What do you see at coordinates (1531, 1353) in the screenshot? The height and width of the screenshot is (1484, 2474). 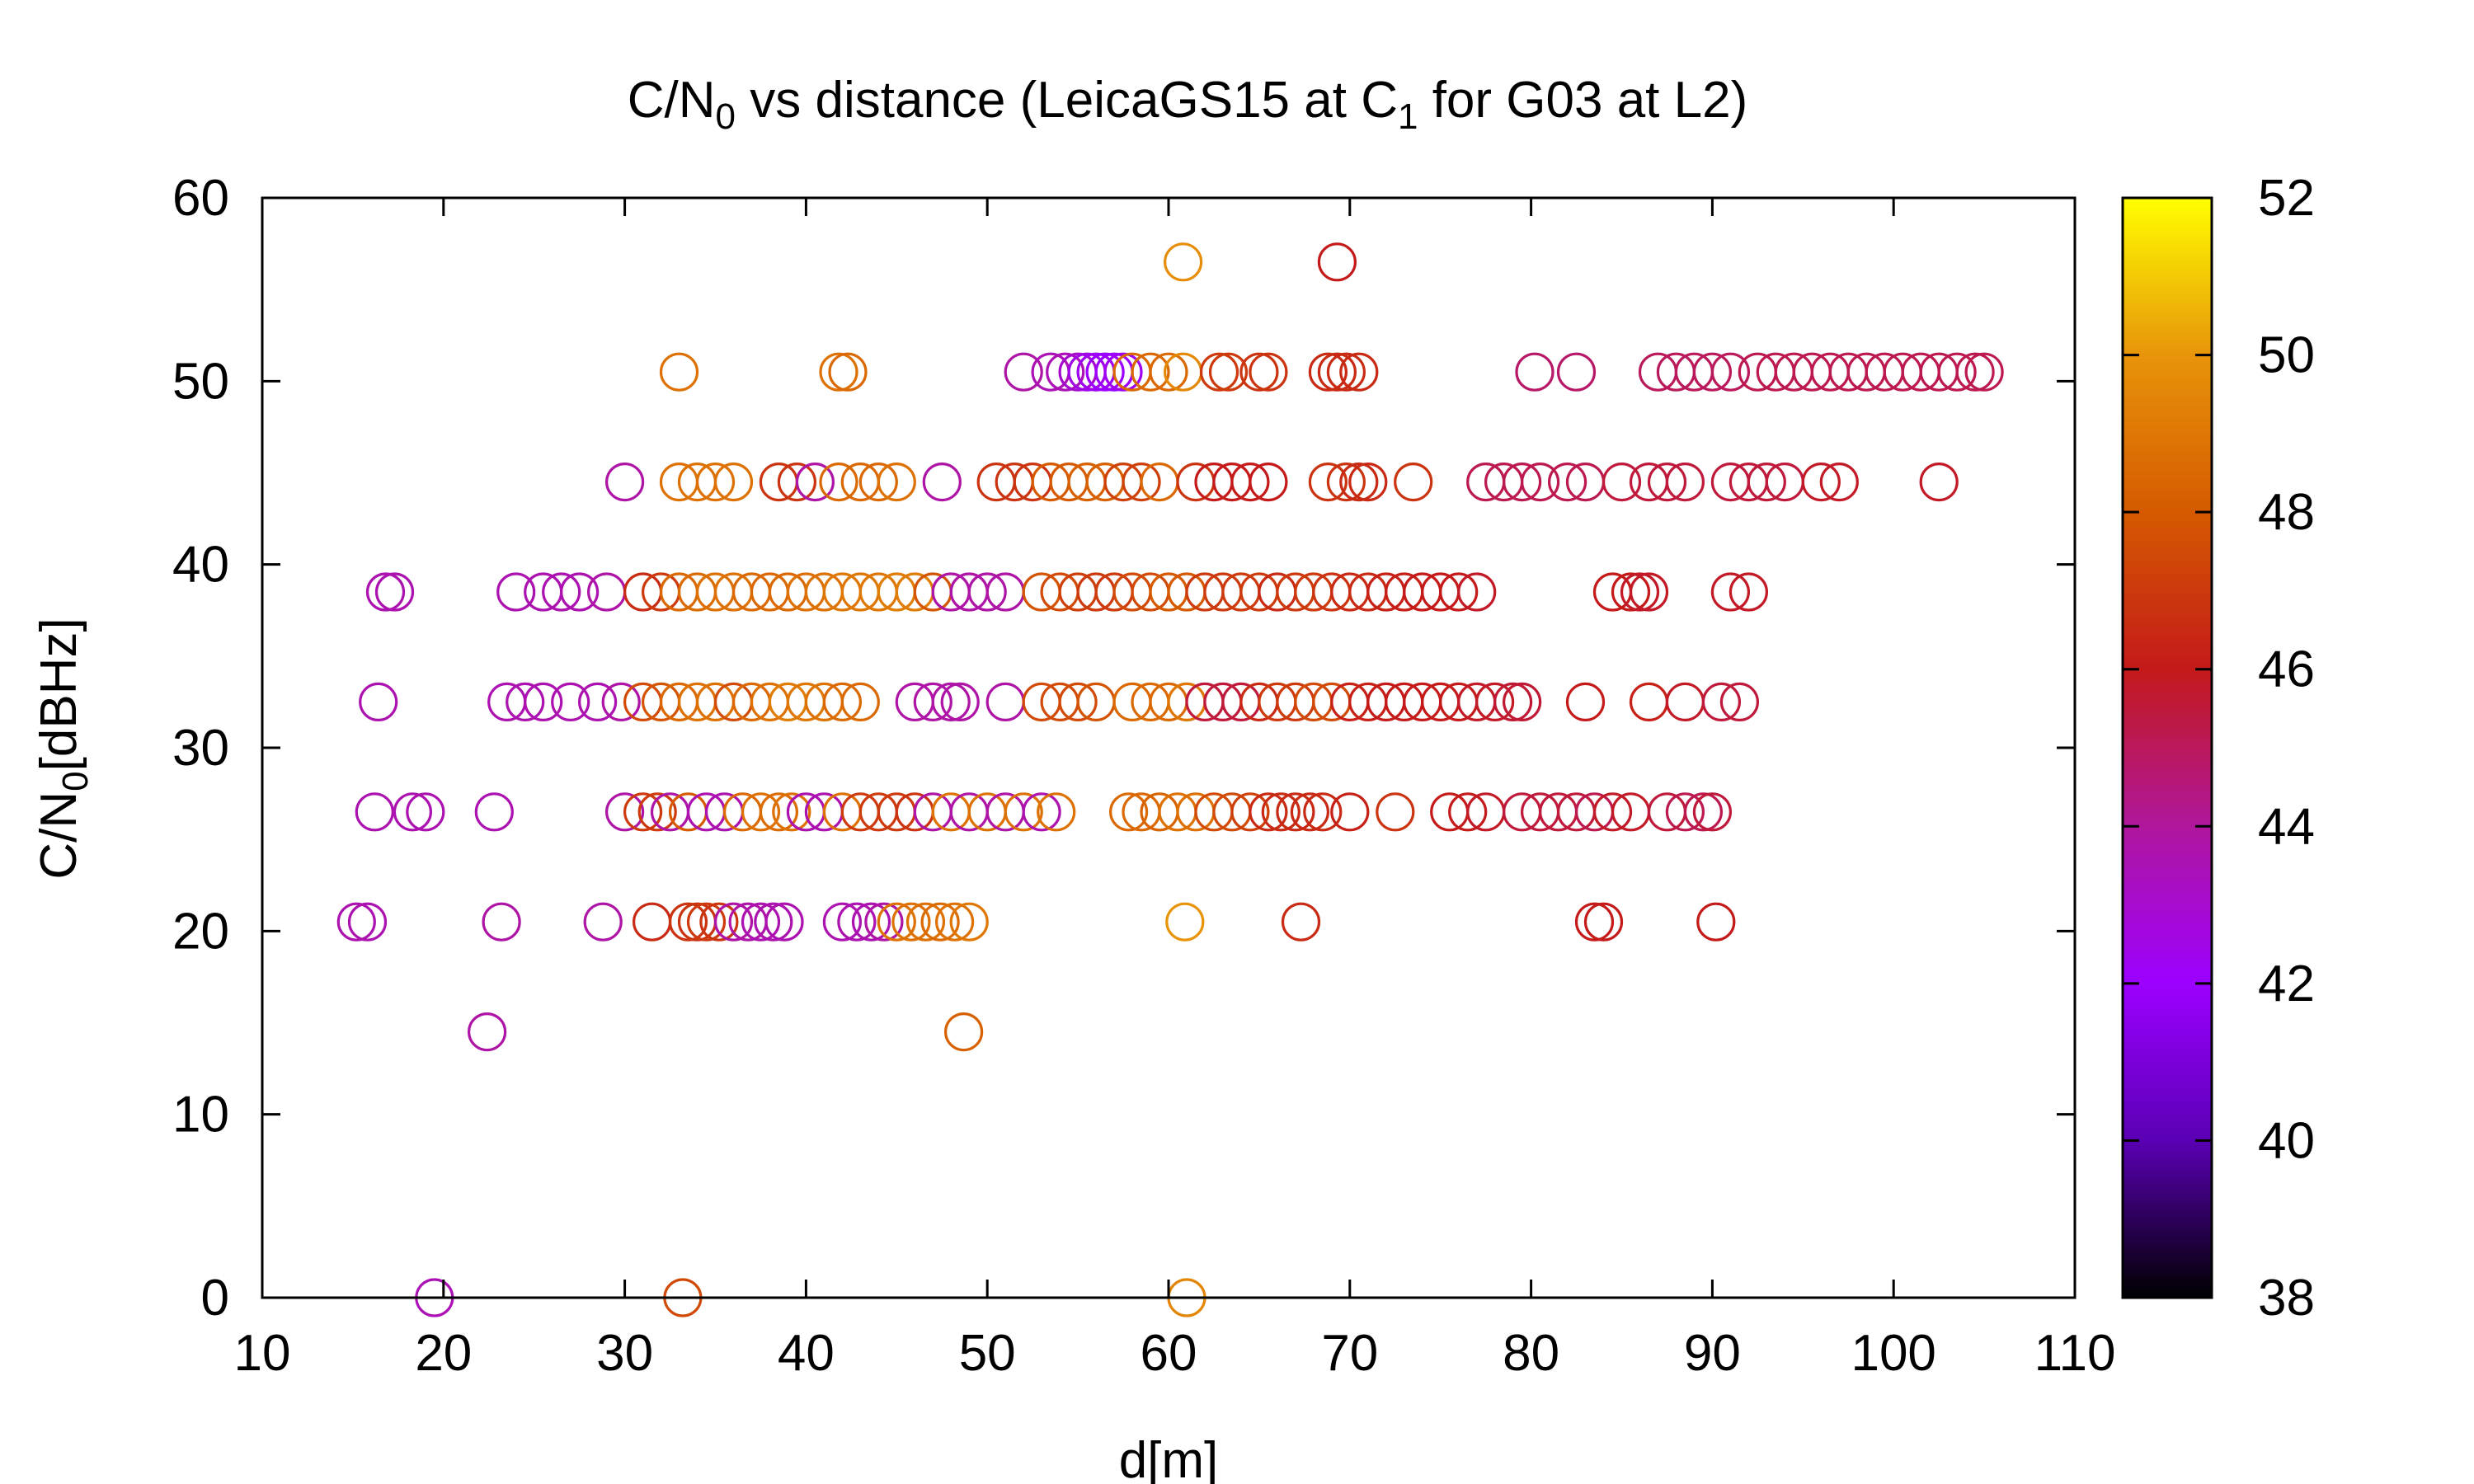 I see `x-tick-label: 80` at bounding box center [1531, 1353].